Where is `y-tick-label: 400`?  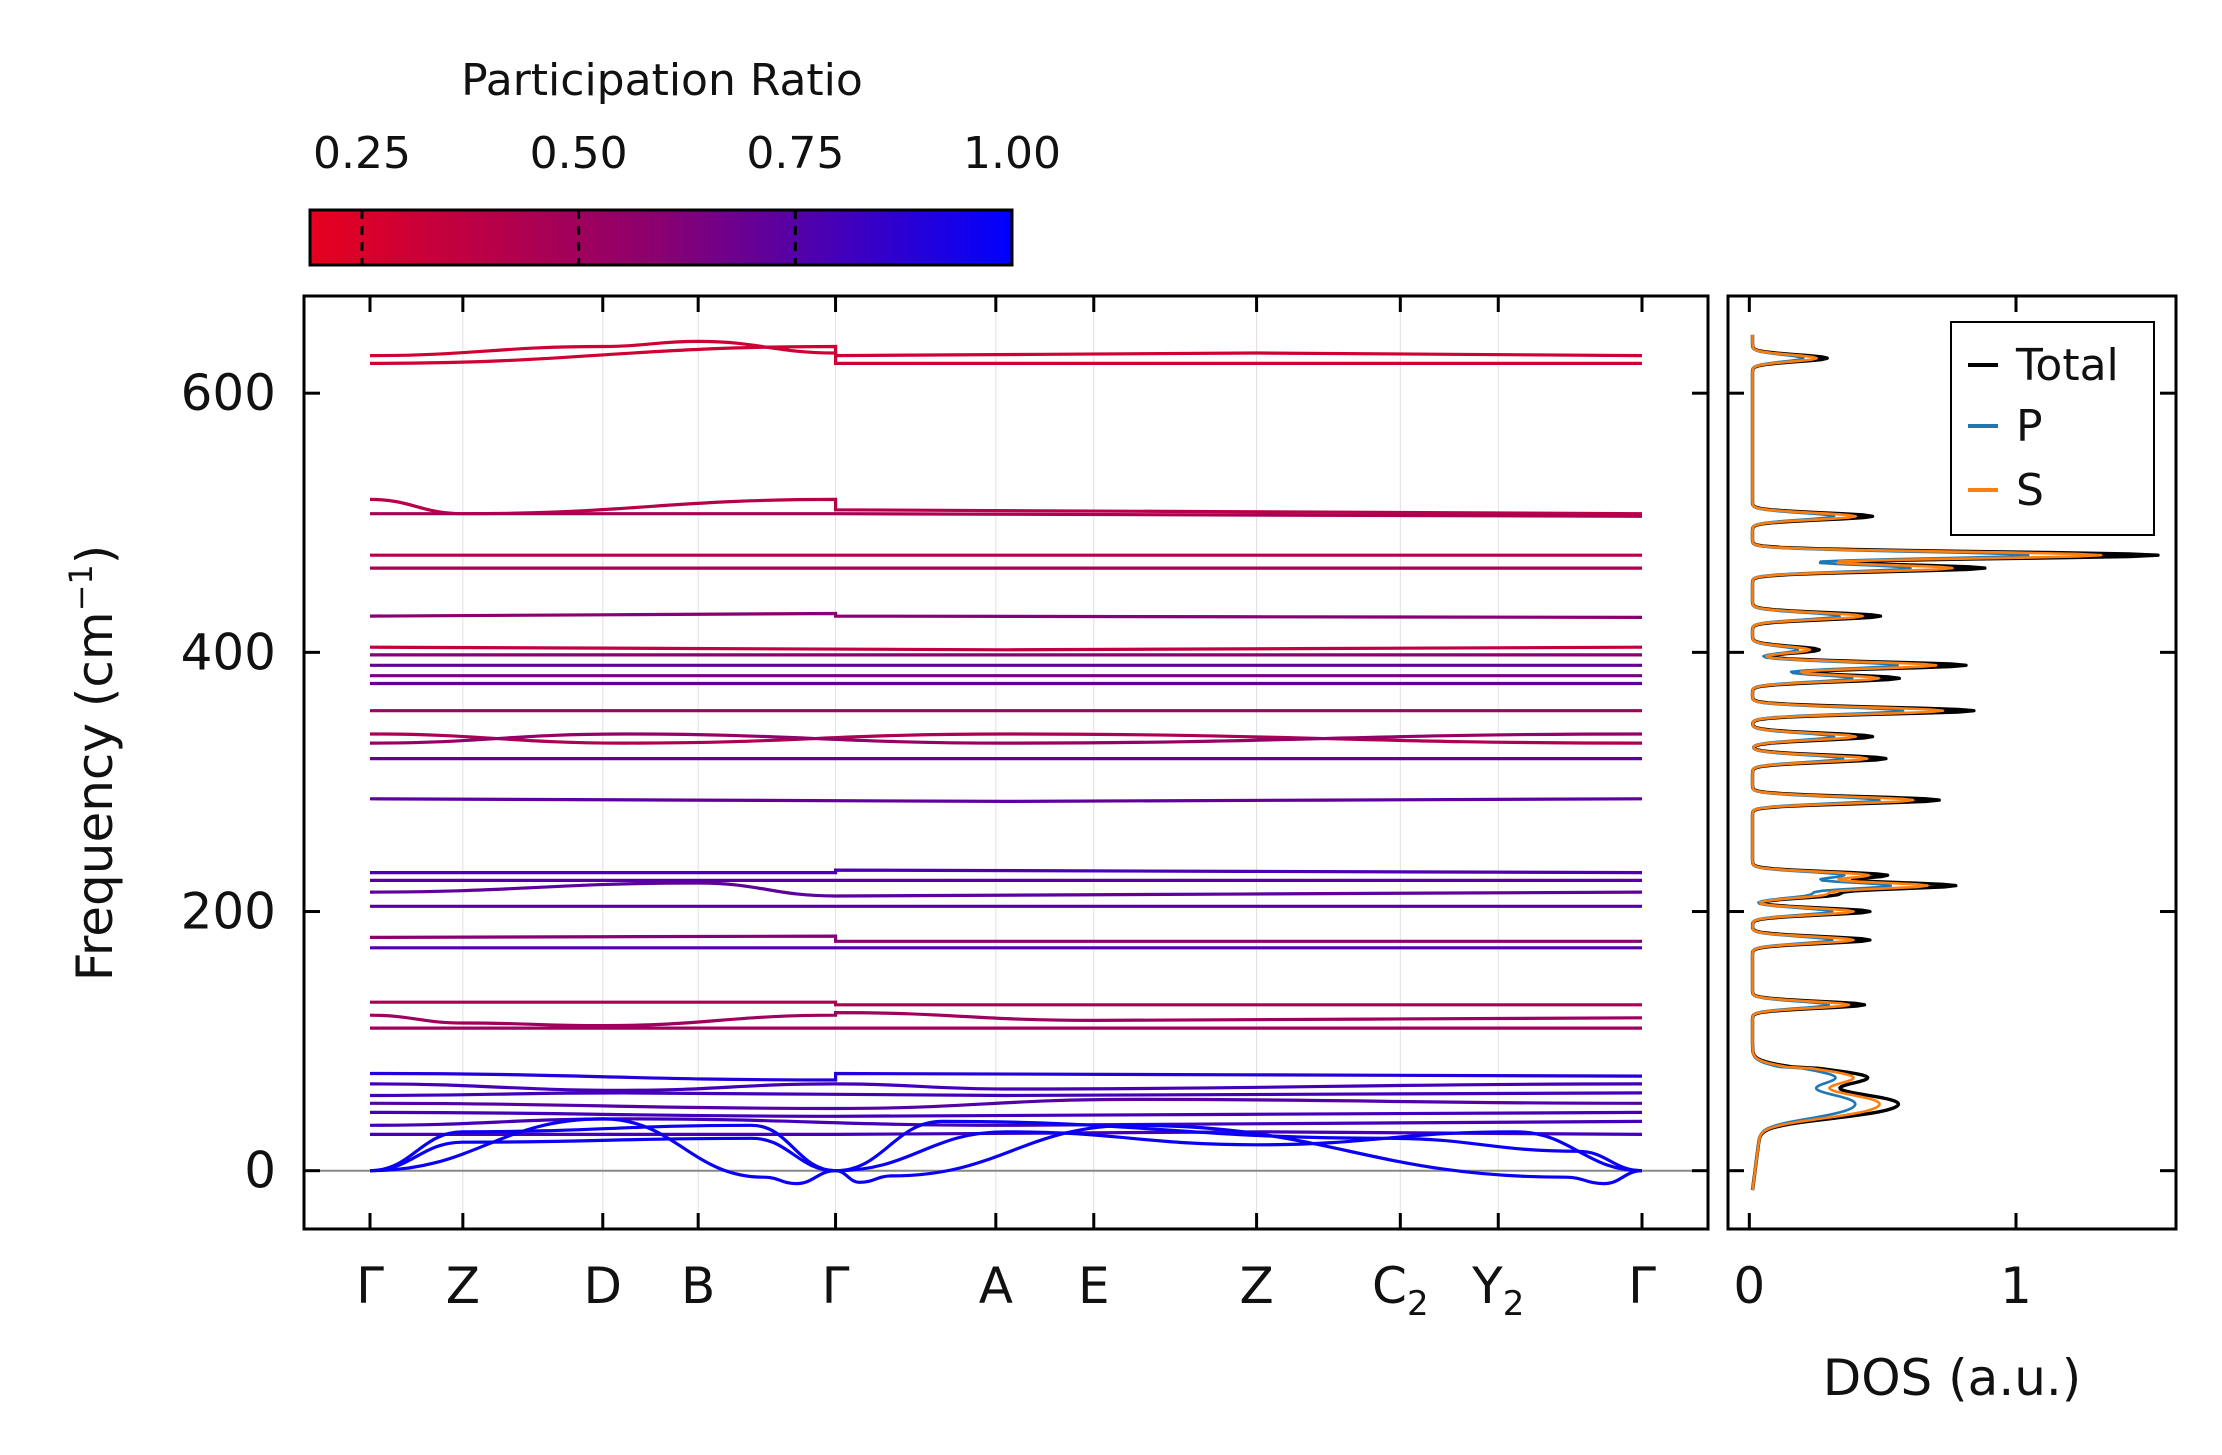
y-tick-label: 400 is located at coordinates (228, 652).